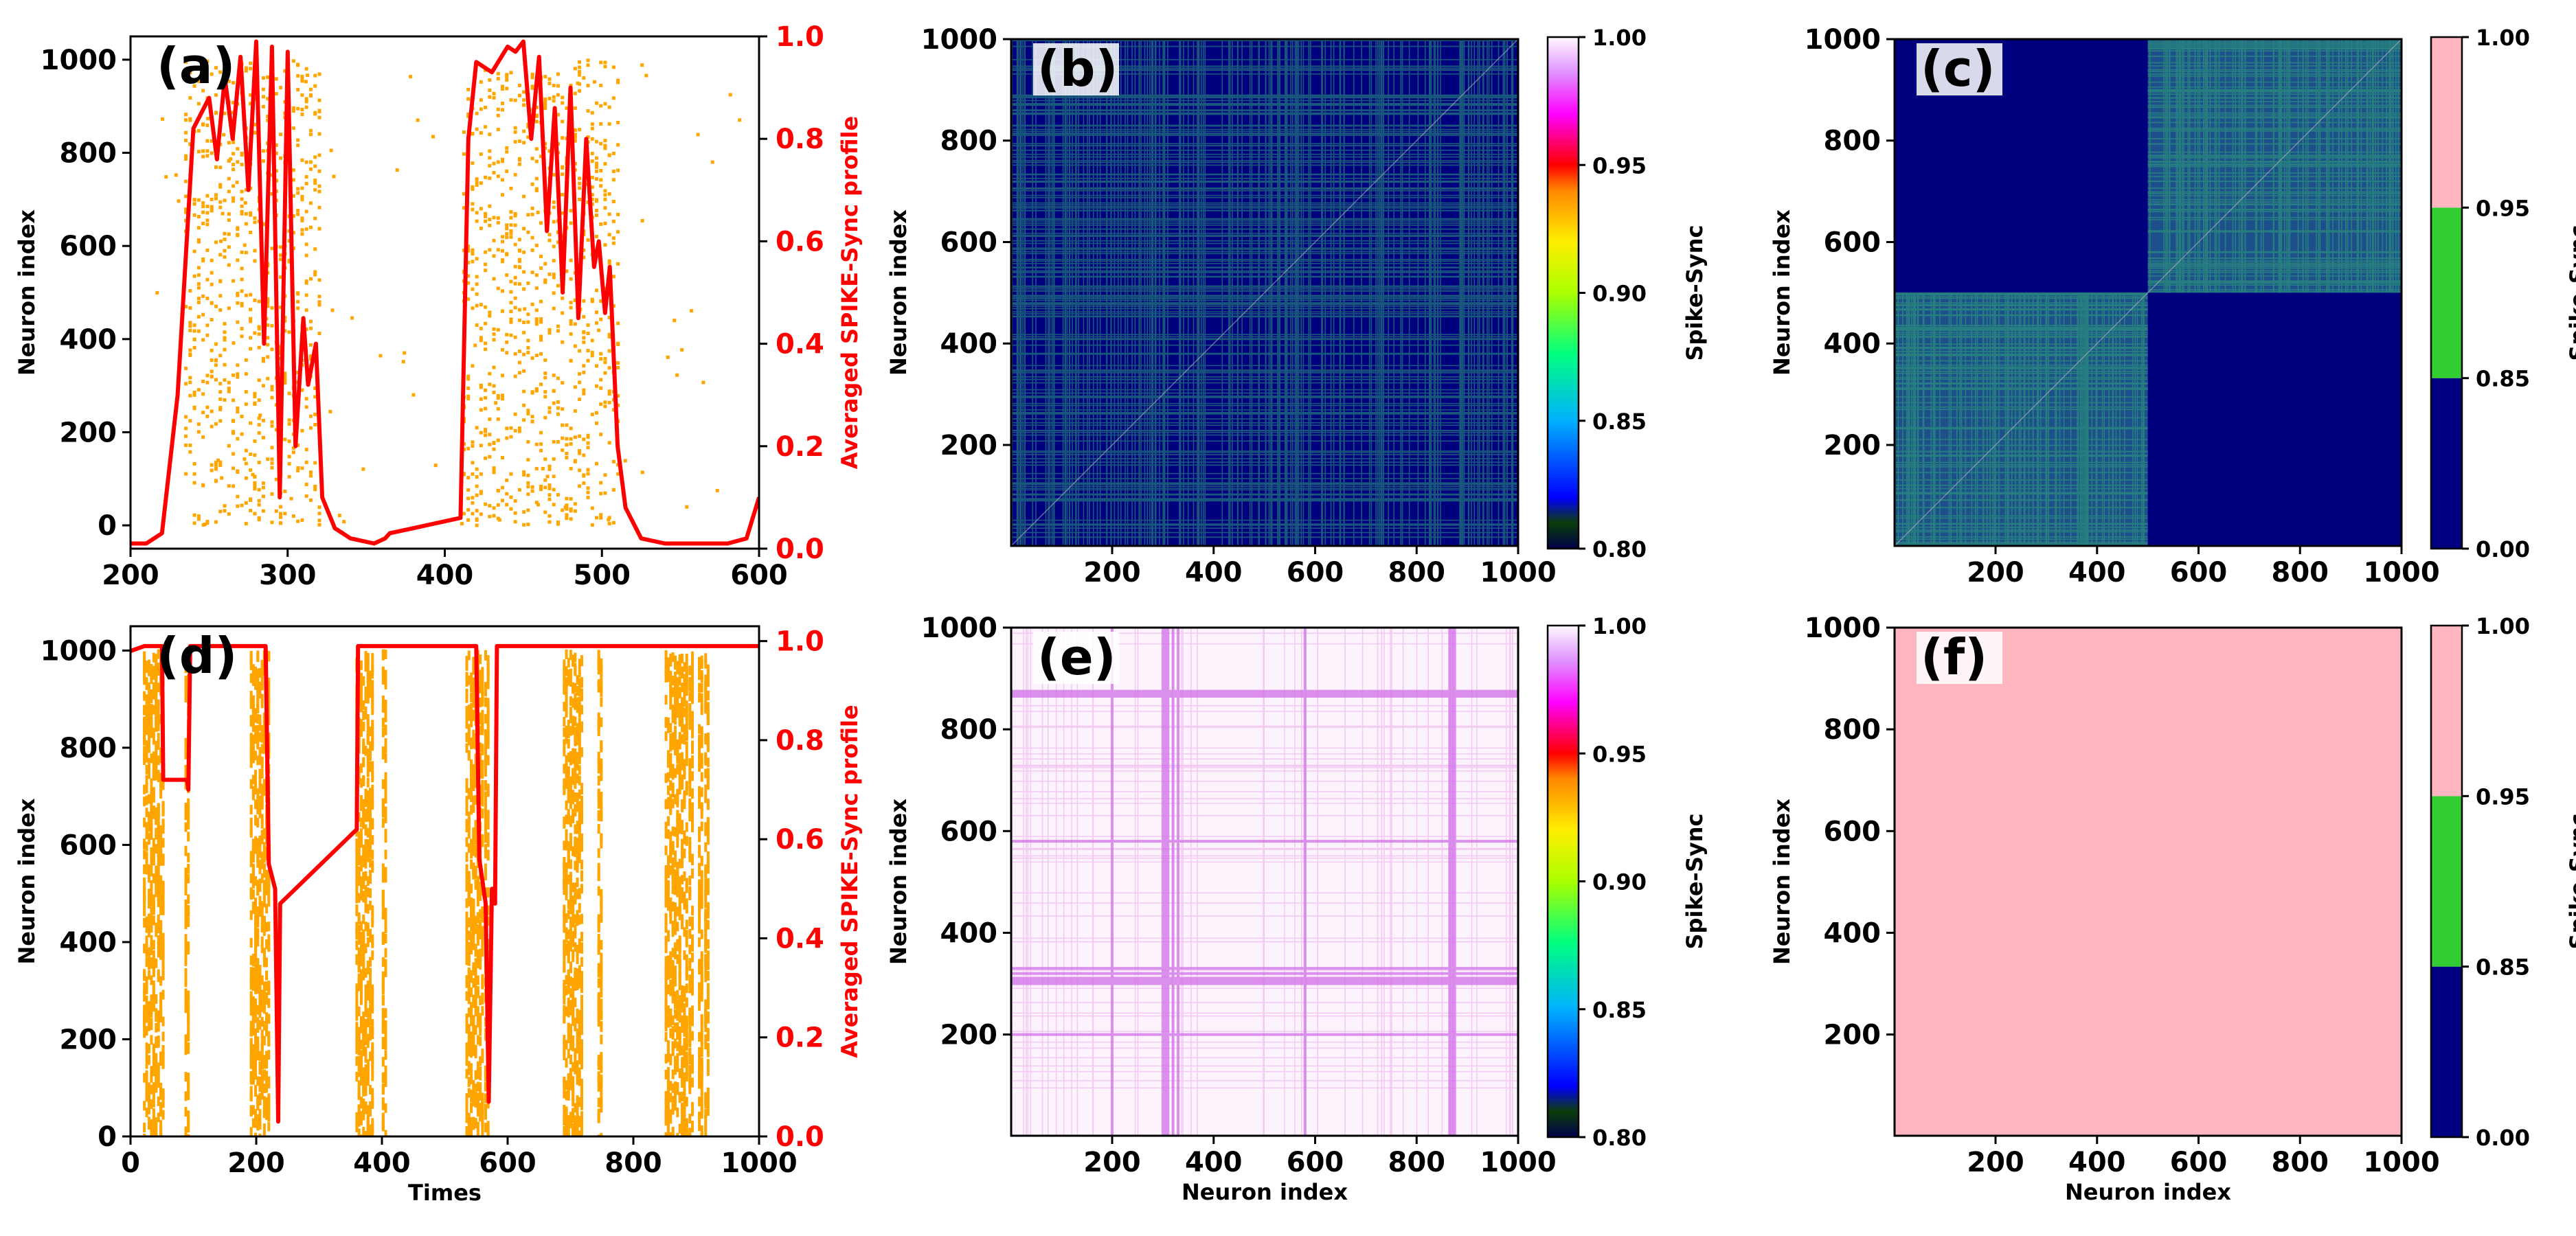 This screenshot has width=2576, height=1236. Describe the element at coordinates (1619, 549) in the screenshot. I see `colorbar-tick-label: 0.80` at that location.